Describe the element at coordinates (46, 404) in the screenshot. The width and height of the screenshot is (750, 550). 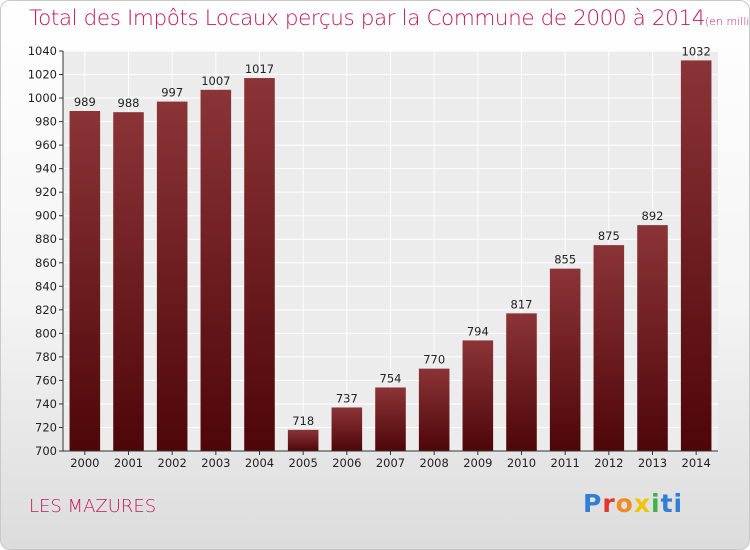
I see `y-tick-label: 740` at that location.